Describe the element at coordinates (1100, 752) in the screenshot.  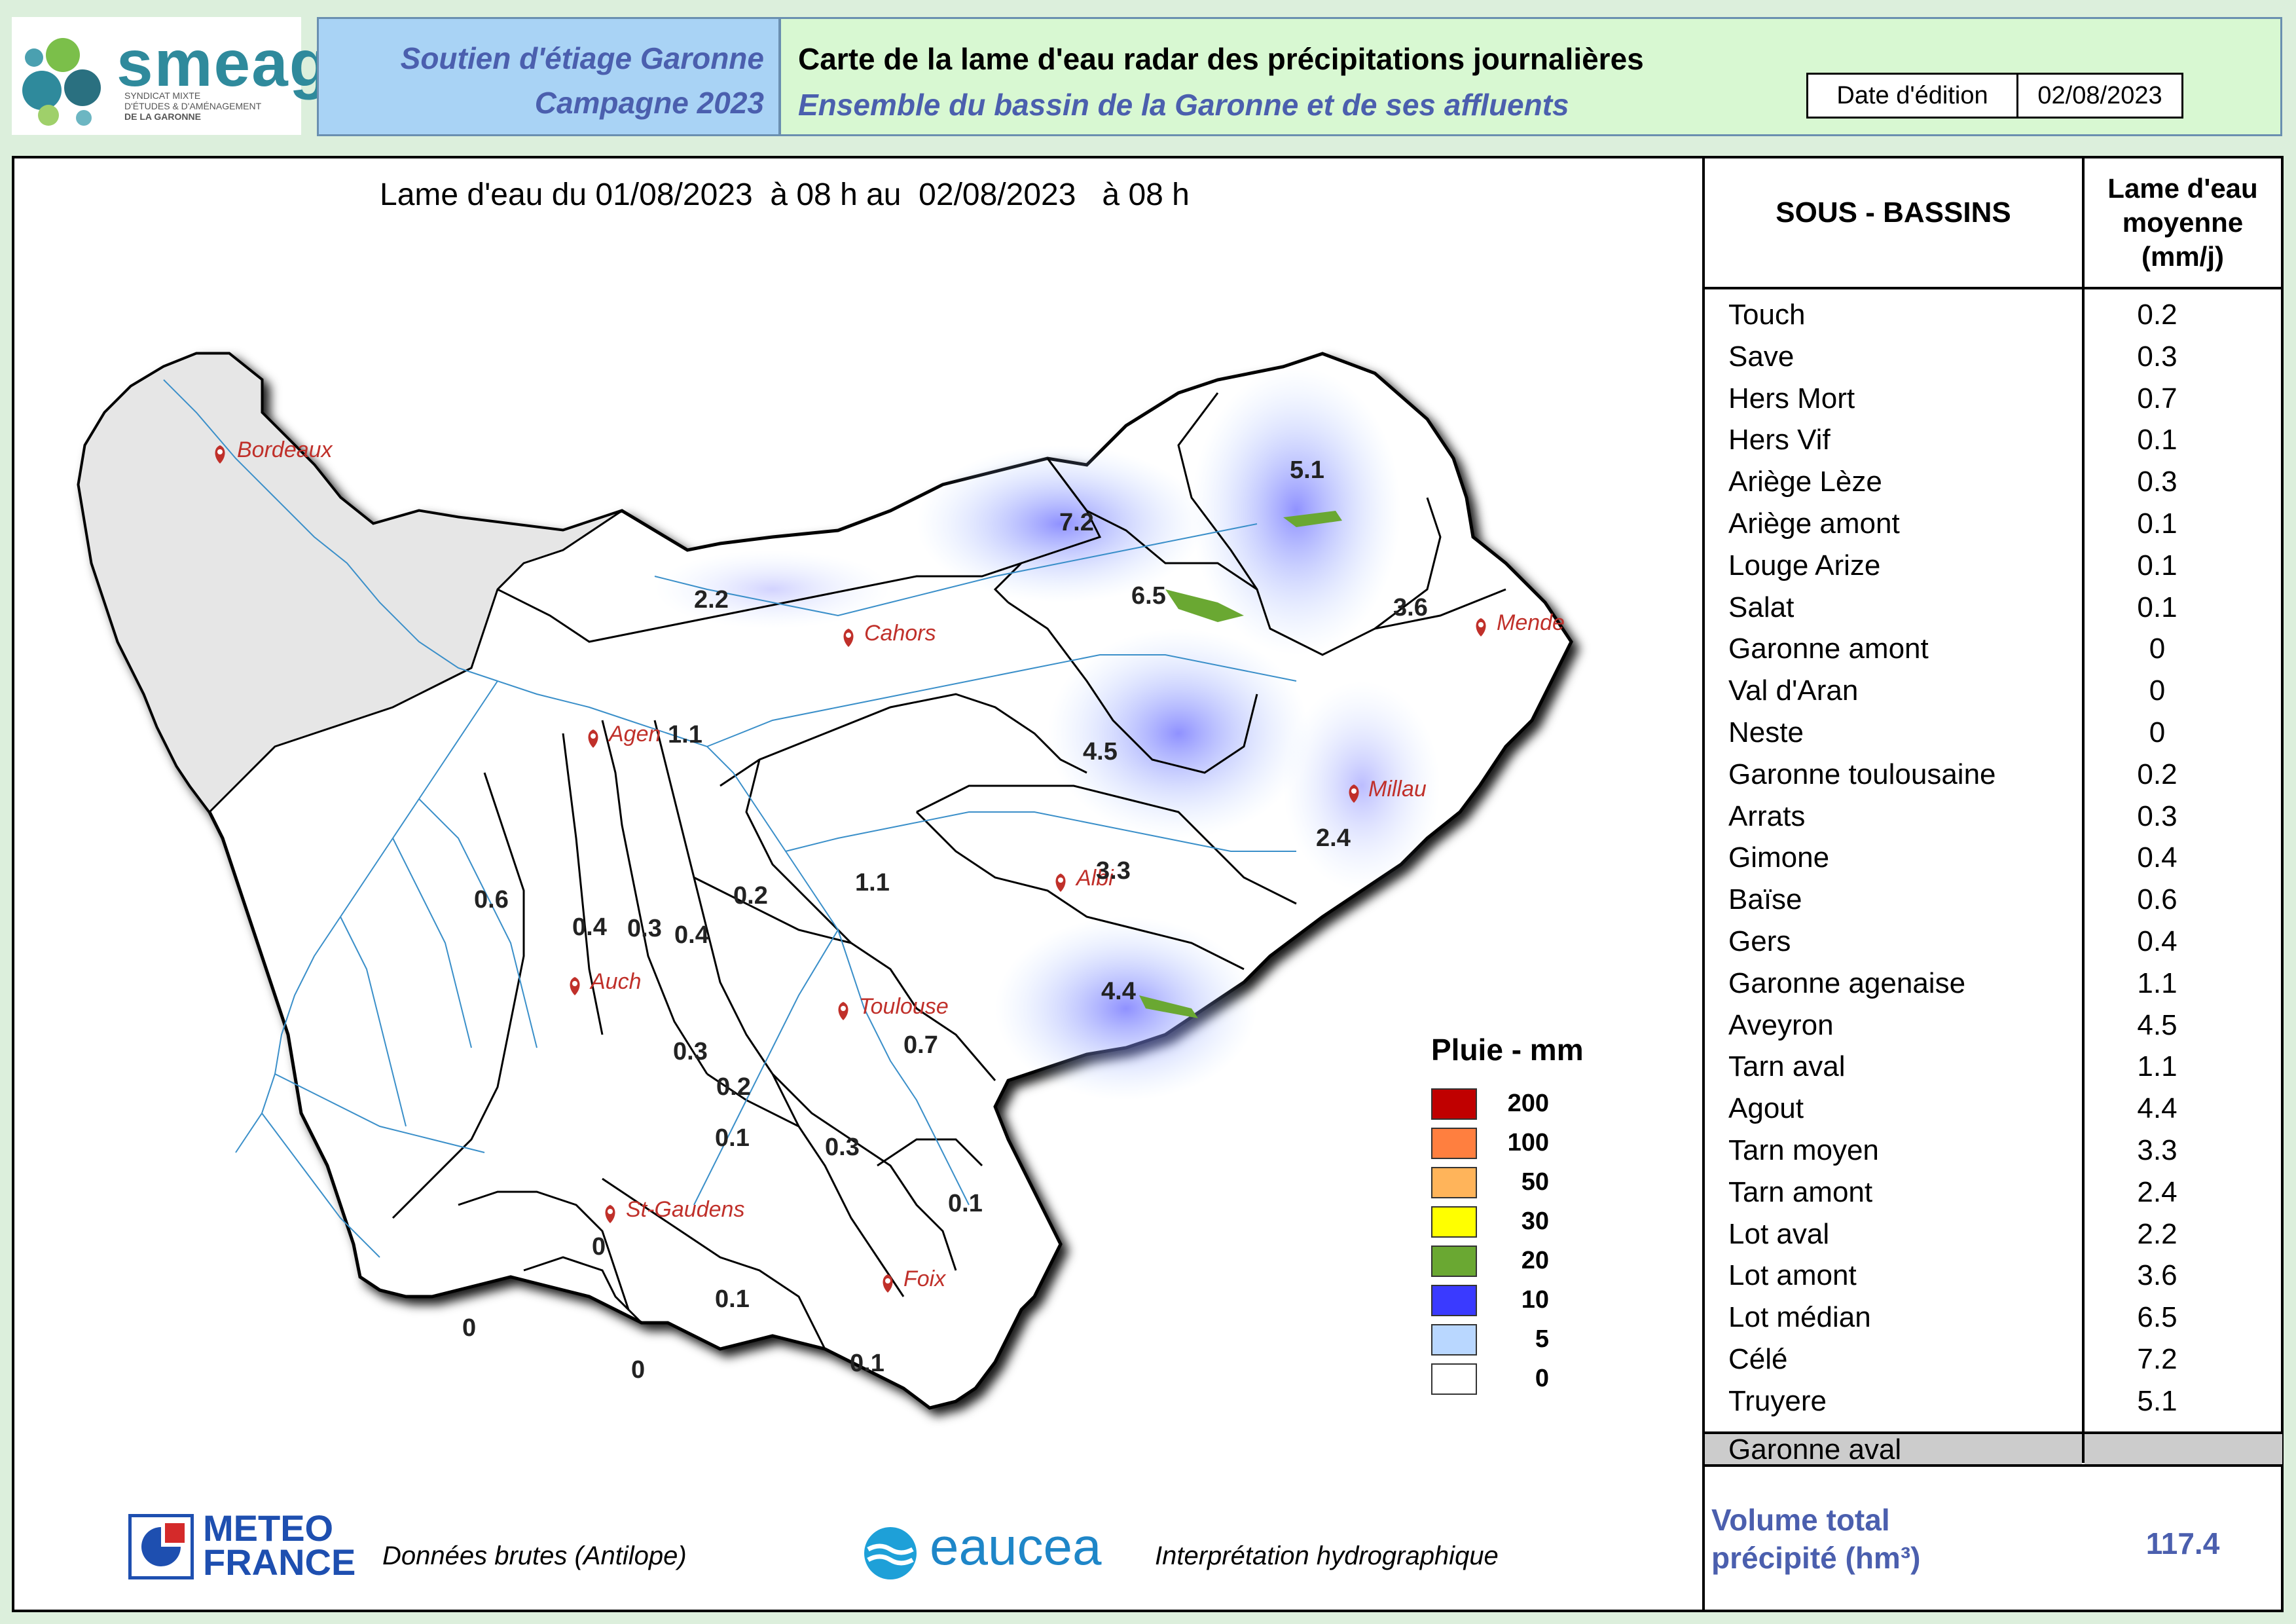
I see `subbasin-value: 4.5` at that location.